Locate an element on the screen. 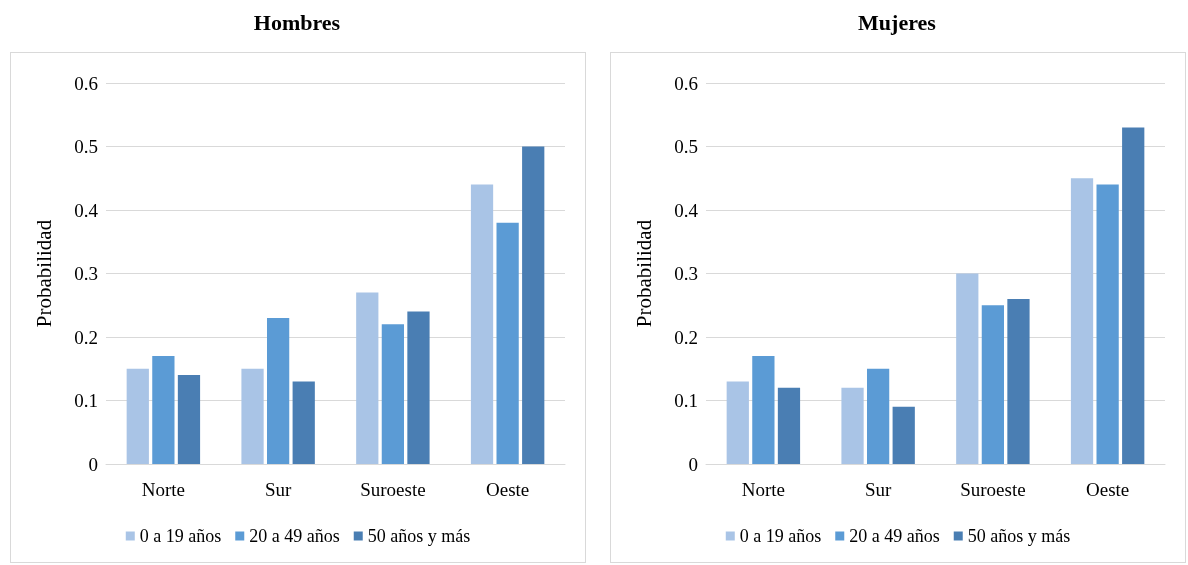 The image size is (1188, 565). chart-title: Hombres is located at coordinates (297, 23).